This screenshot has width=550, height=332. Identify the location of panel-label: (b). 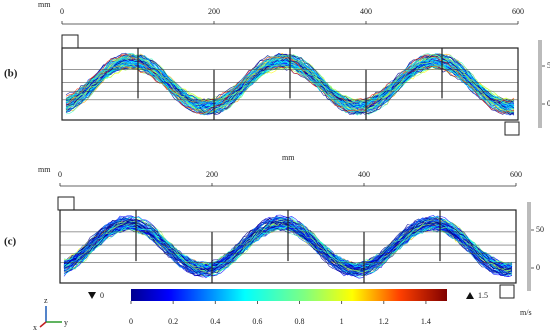
(11, 74).